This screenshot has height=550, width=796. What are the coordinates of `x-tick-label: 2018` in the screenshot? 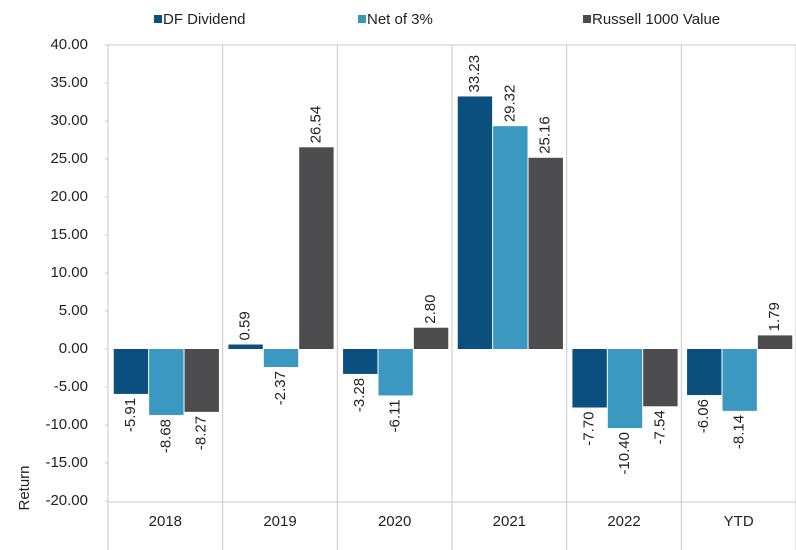 It's located at (165, 521).